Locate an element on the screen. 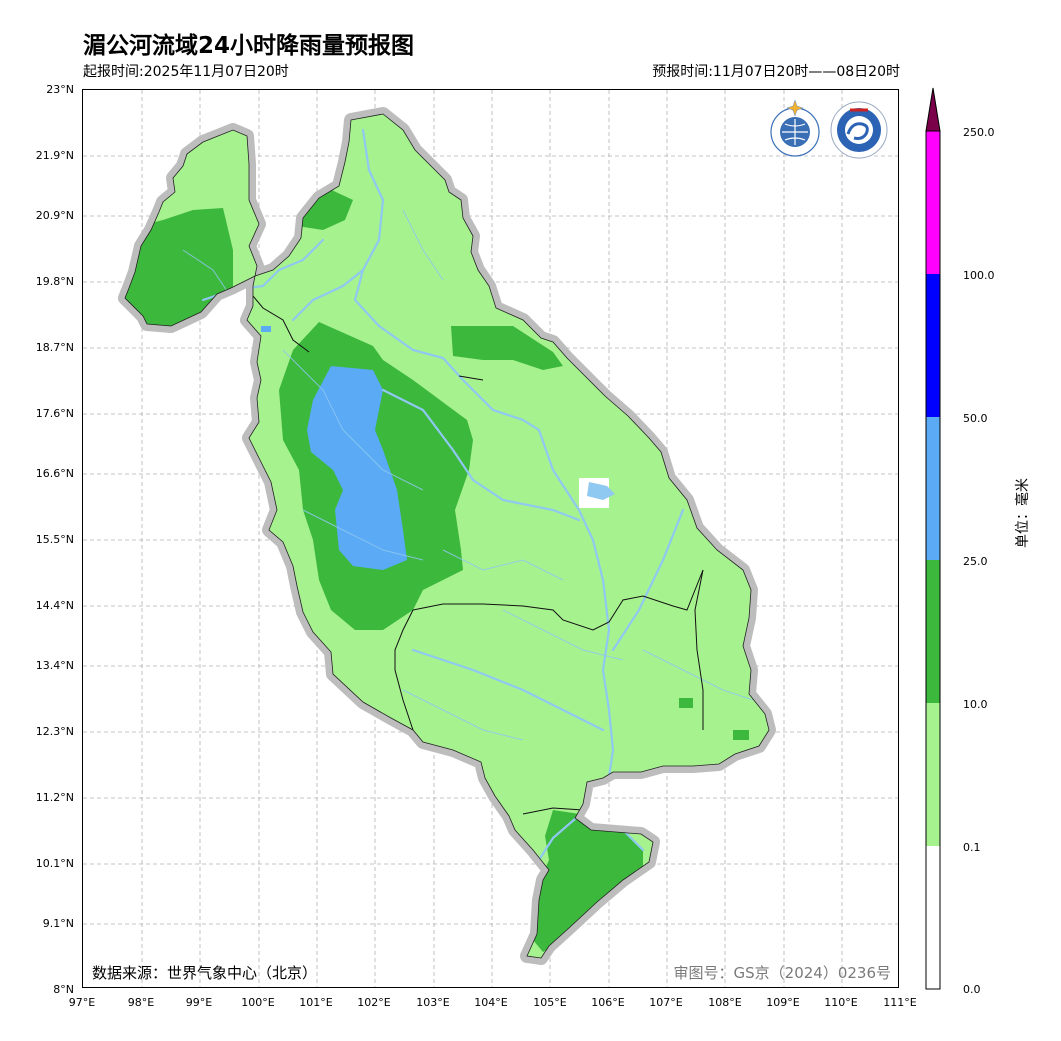  colorbar is located at coordinates (933, 538).